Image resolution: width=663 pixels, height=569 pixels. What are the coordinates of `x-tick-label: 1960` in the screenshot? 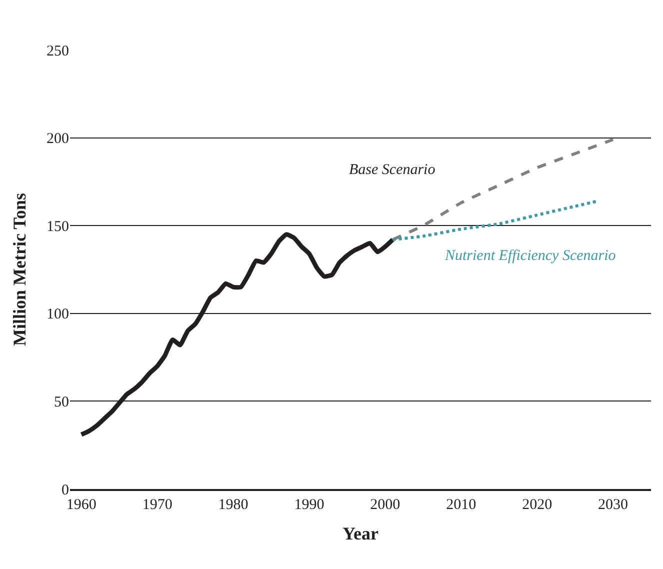 It's located at (81, 504).